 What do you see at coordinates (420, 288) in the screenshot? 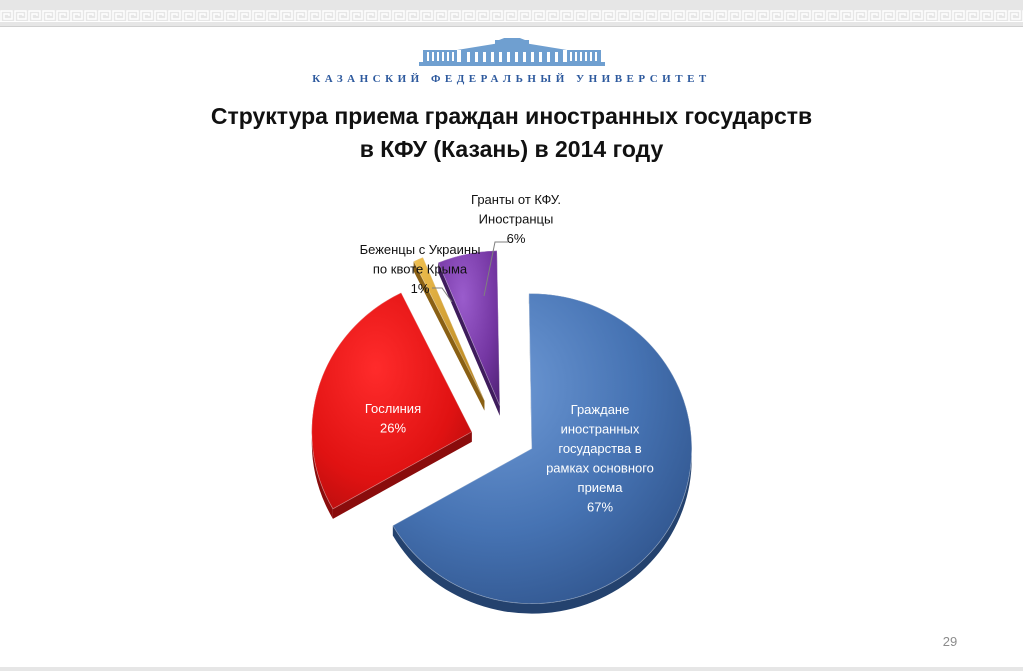
I see `slice-ukraine-refugees-percent: 1%` at bounding box center [420, 288].